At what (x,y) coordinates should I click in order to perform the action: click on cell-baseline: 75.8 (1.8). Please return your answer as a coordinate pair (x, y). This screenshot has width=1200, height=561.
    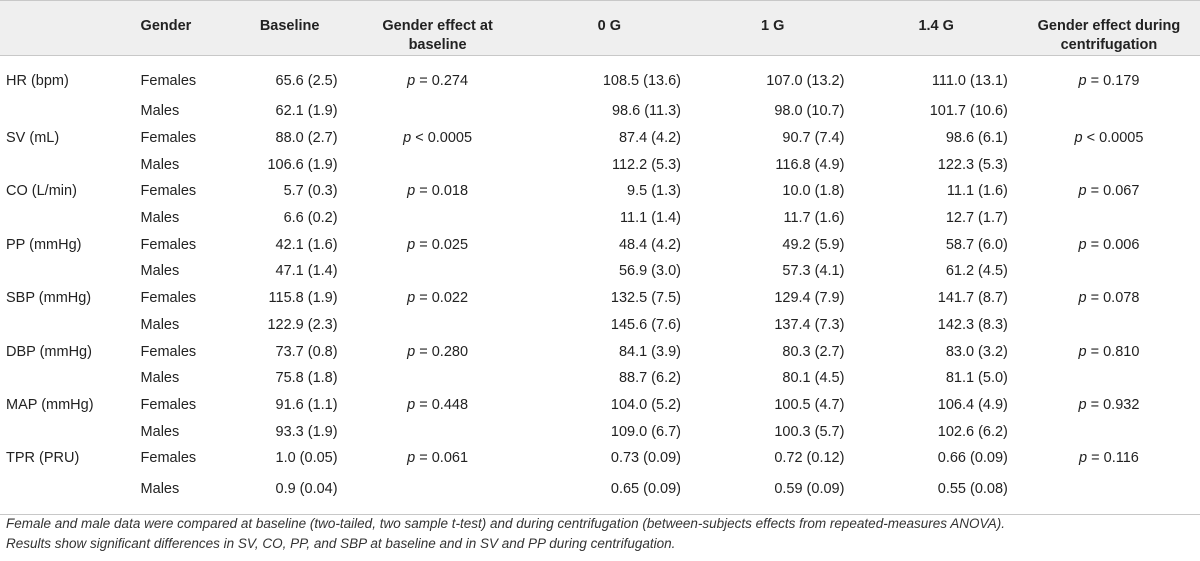
    Looking at the image, I should click on (306, 378).